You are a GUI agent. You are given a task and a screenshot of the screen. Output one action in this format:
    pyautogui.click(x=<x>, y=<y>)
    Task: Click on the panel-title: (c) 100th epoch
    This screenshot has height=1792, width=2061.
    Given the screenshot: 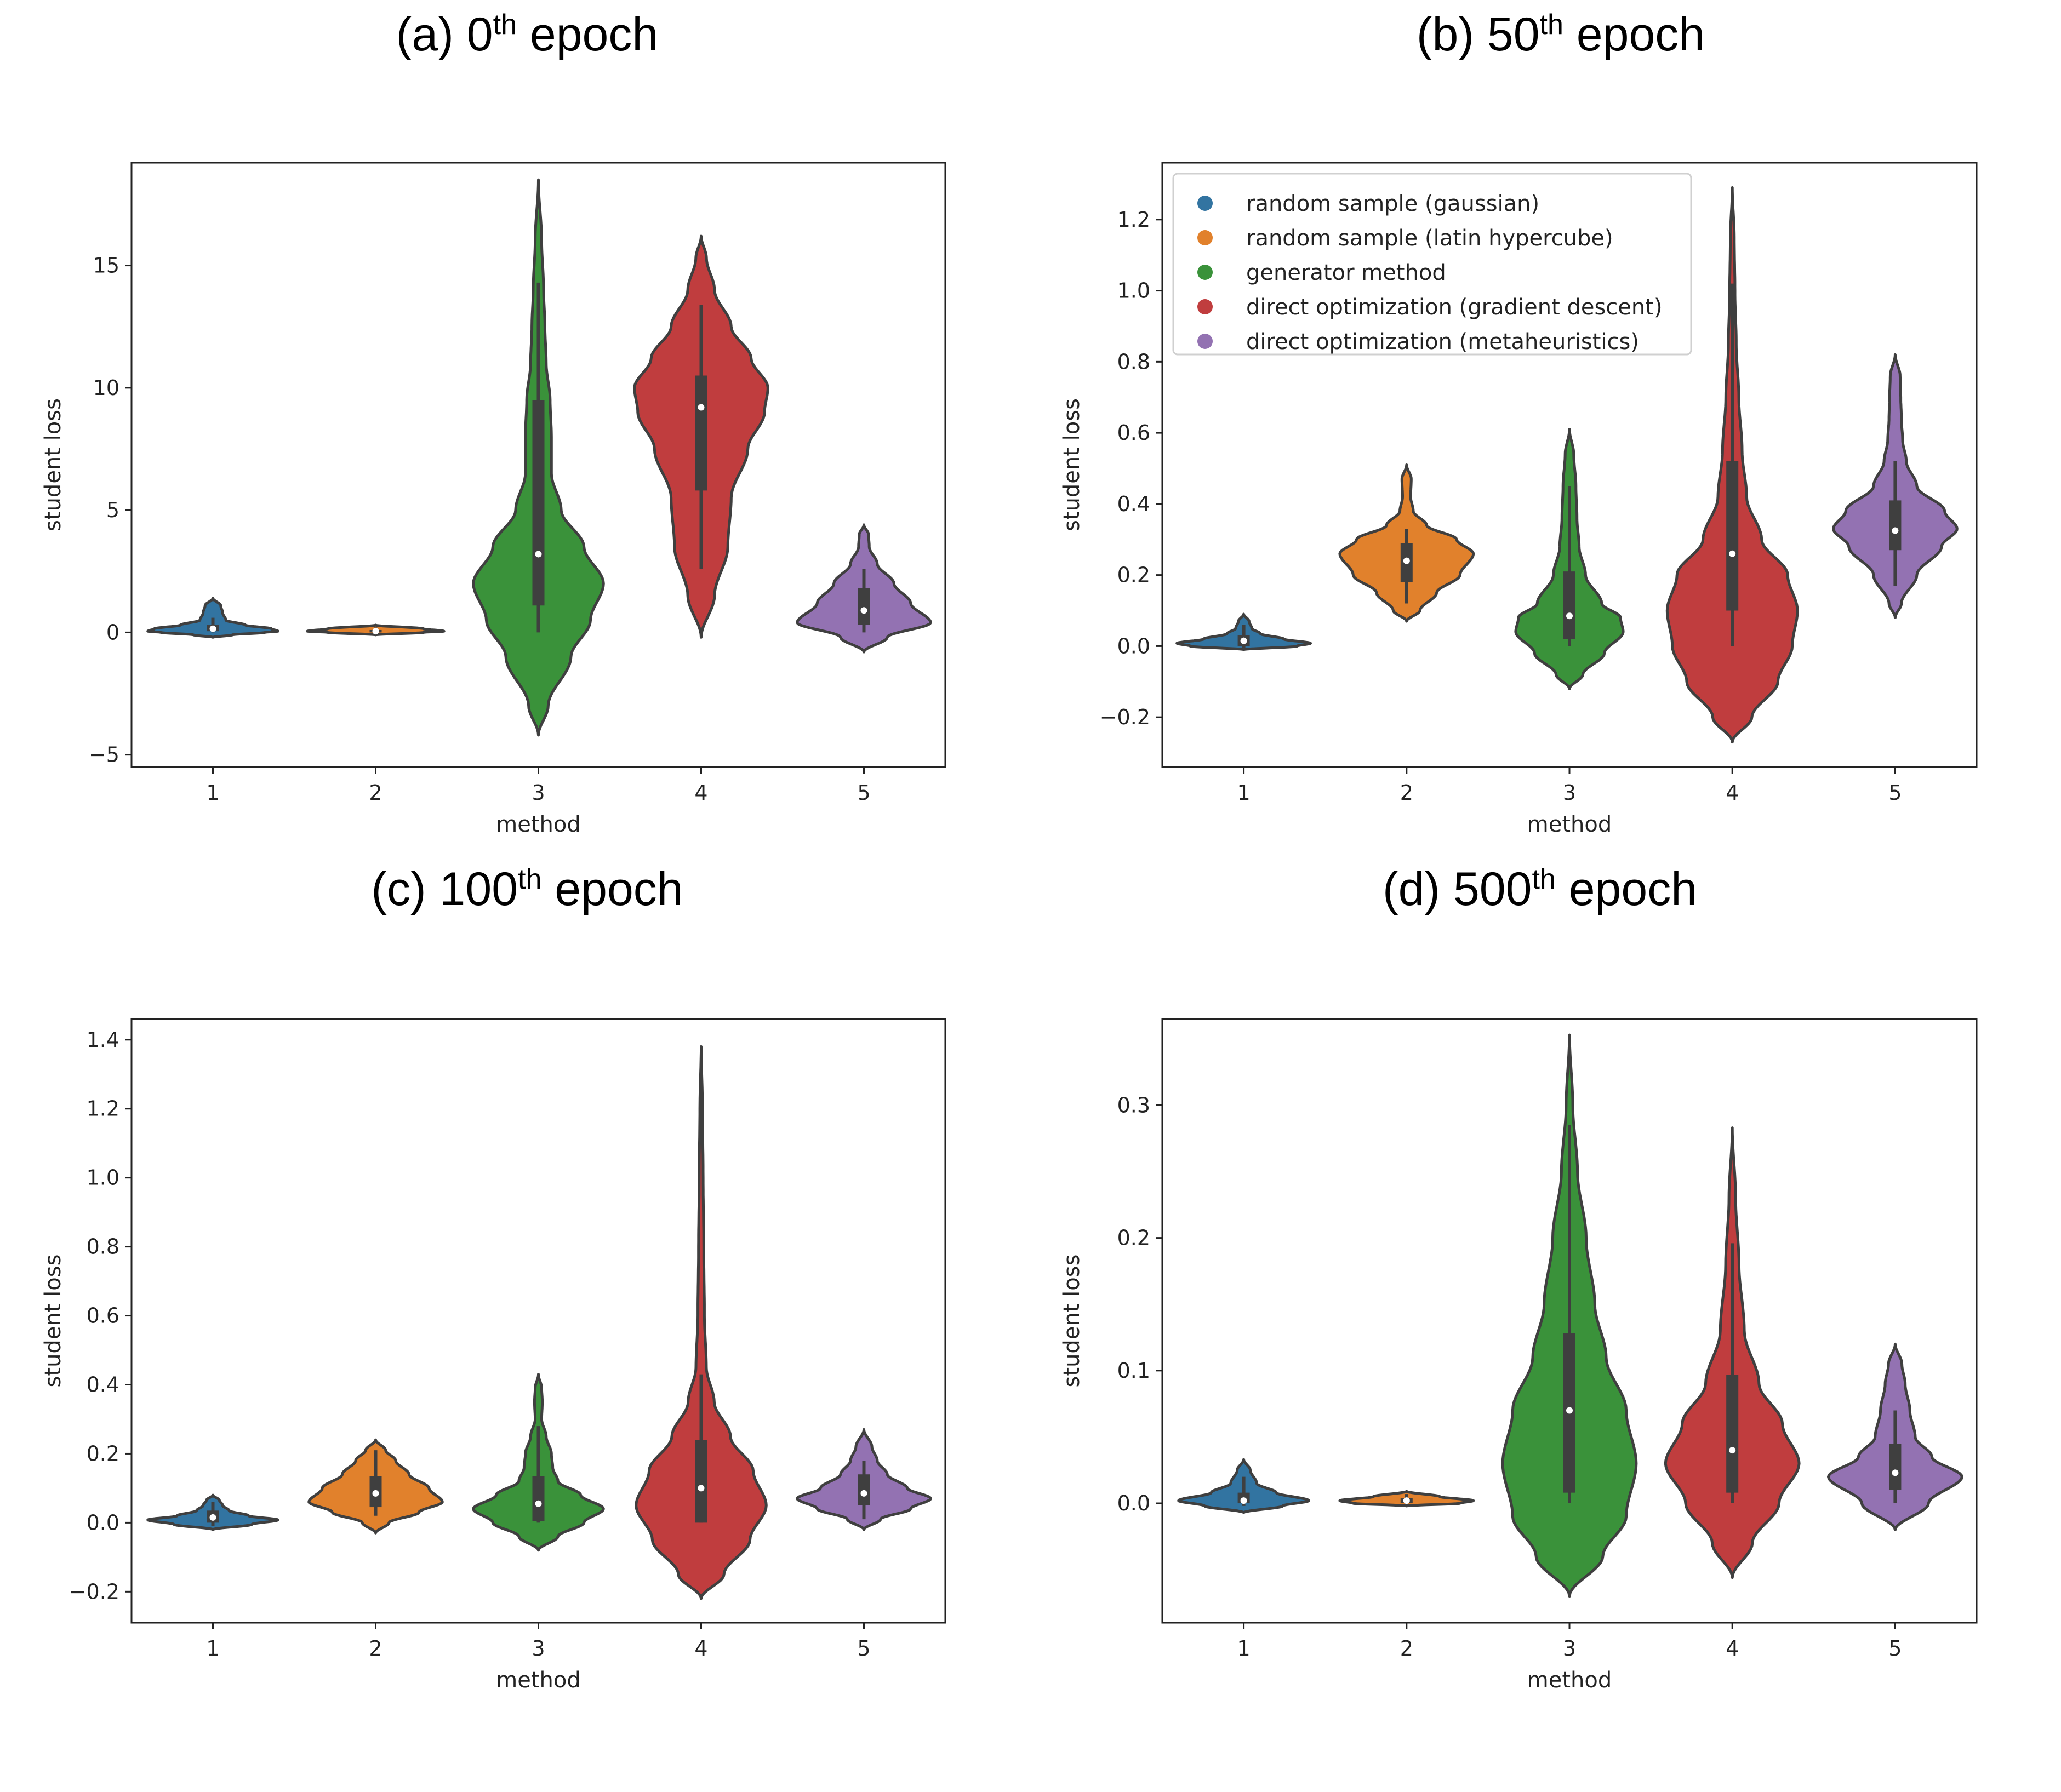 What is the action you would take?
    pyautogui.click(x=527, y=889)
    